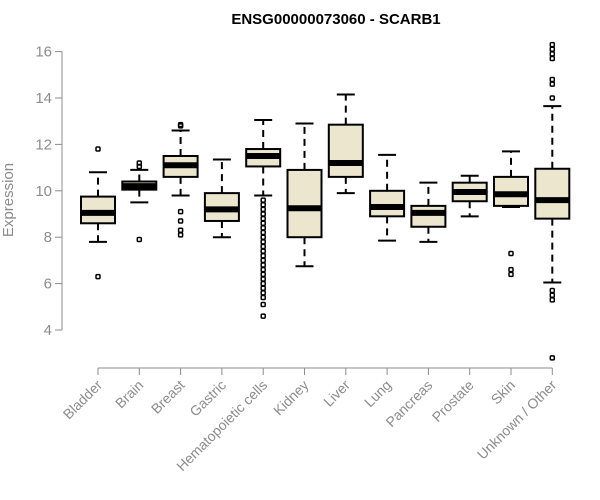 The height and width of the screenshot is (500, 600). What do you see at coordinates (48, 284) in the screenshot?
I see `y-tick-label: 6` at bounding box center [48, 284].